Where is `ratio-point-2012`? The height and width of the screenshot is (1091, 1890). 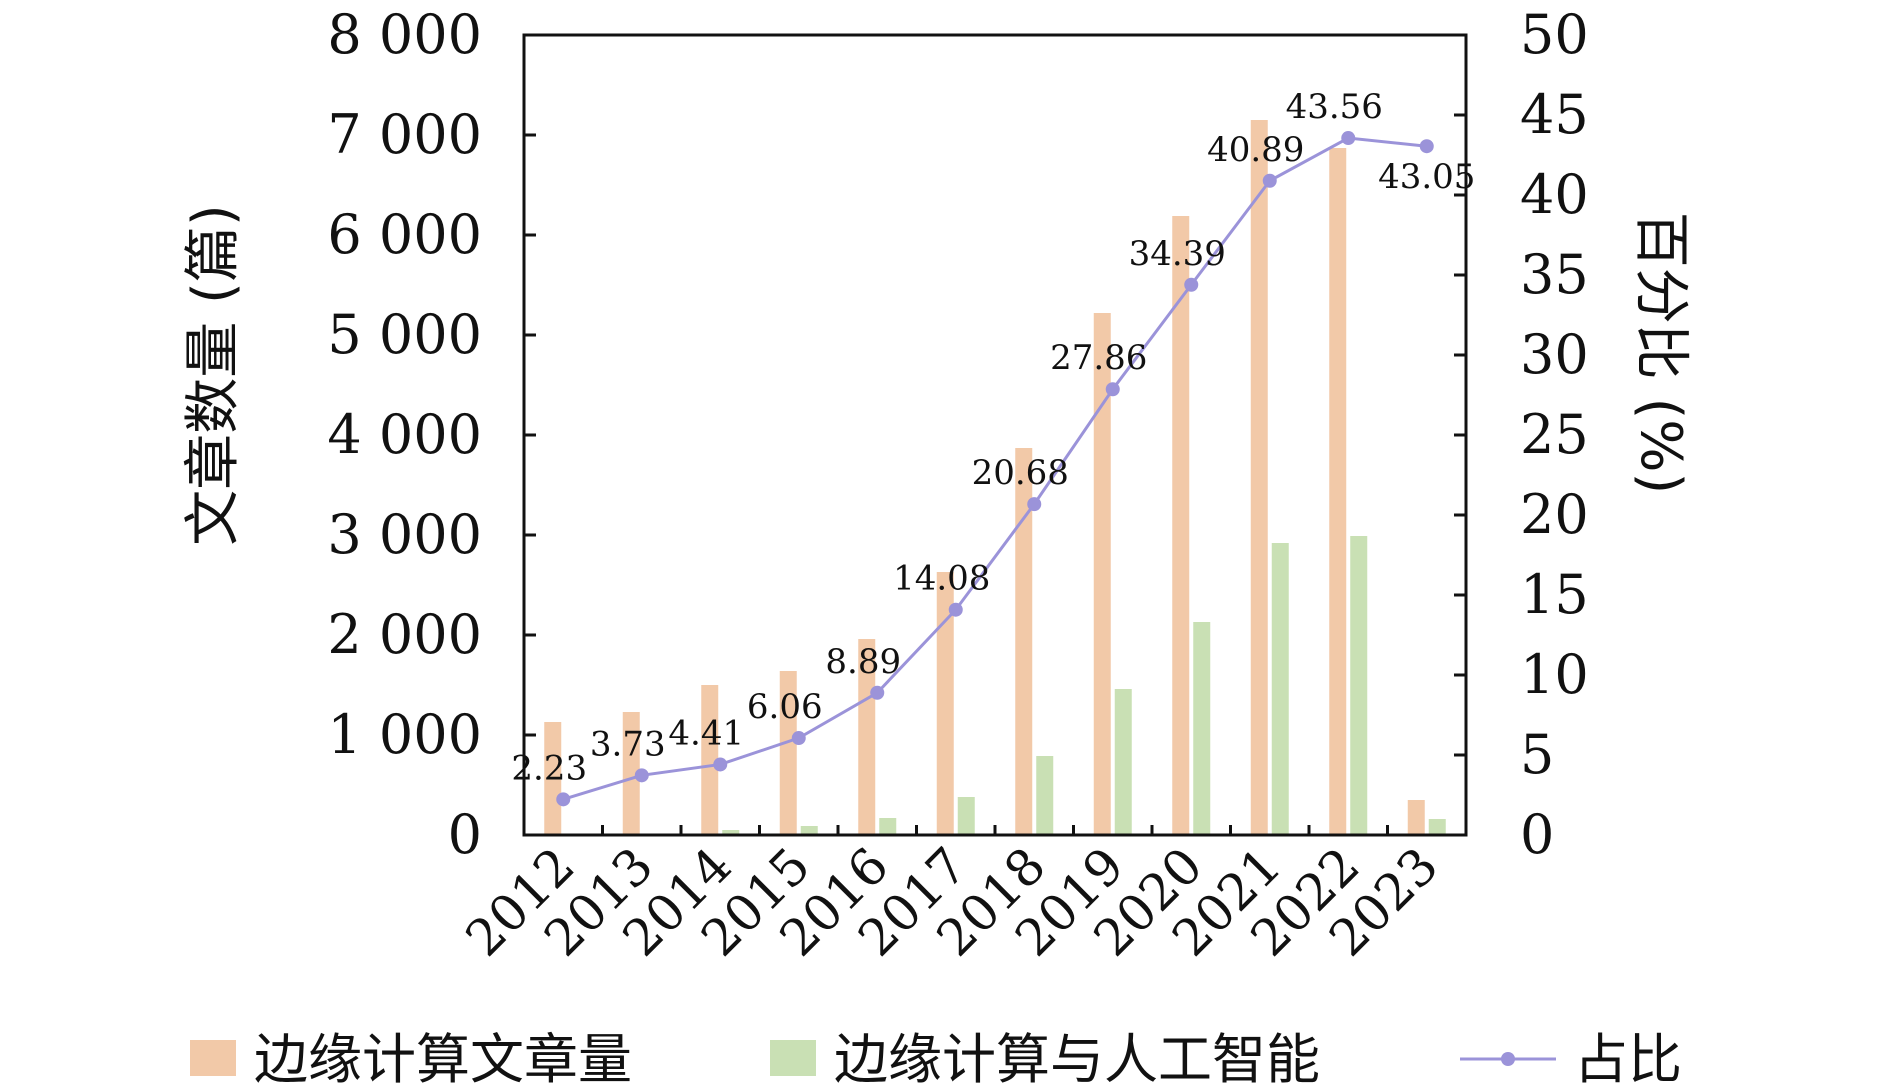 ratio-point-2012 is located at coordinates (563, 799).